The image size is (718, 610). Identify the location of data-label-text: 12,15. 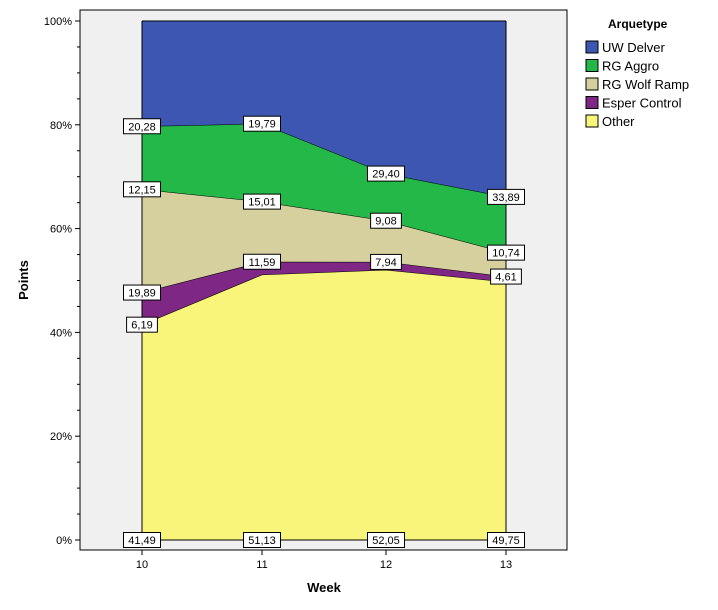
(142, 190).